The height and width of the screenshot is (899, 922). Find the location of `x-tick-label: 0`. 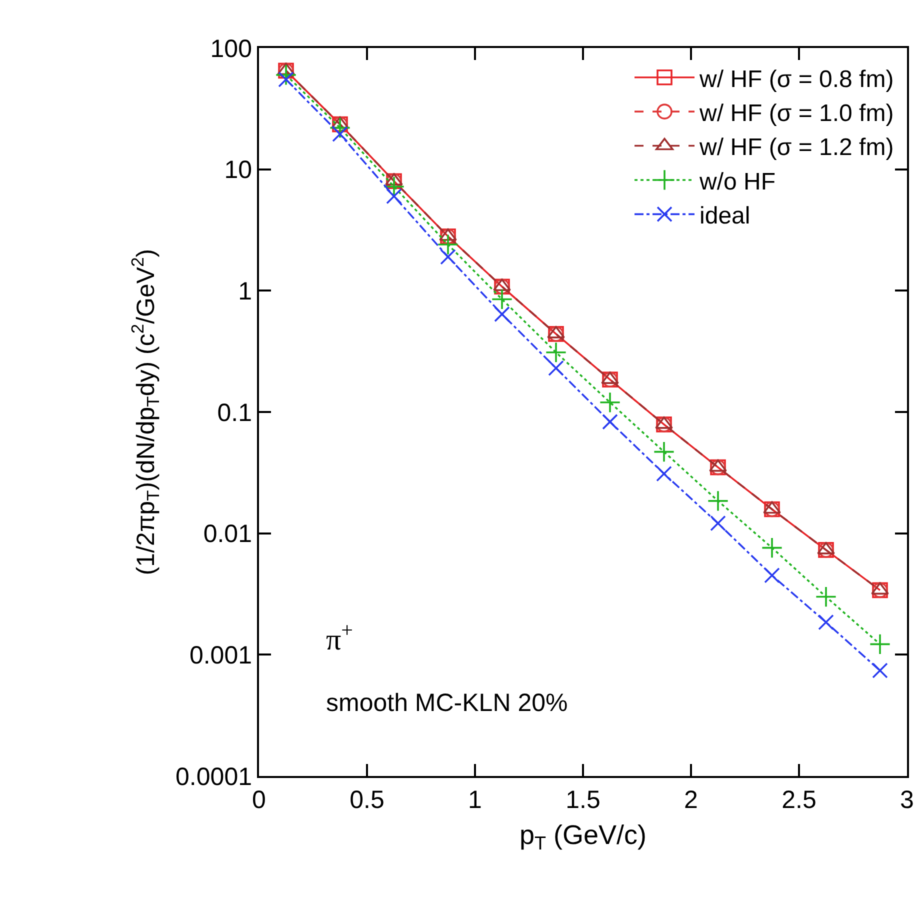

x-tick-label: 0 is located at coordinates (259, 800).